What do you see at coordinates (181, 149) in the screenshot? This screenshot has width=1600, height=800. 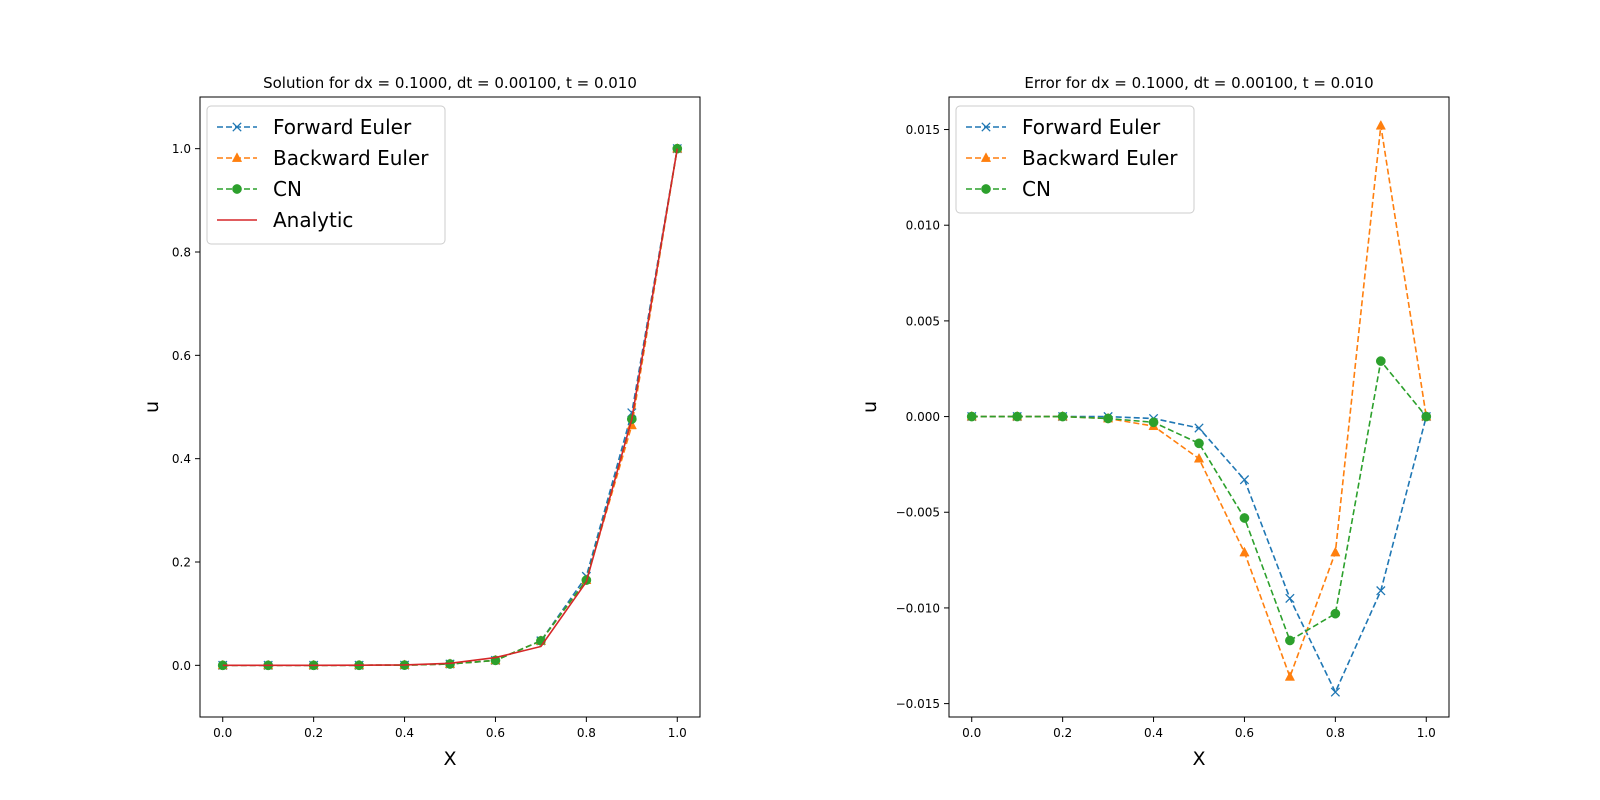 I see `y-tick-label: 1.0` at bounding box center [181, 149].